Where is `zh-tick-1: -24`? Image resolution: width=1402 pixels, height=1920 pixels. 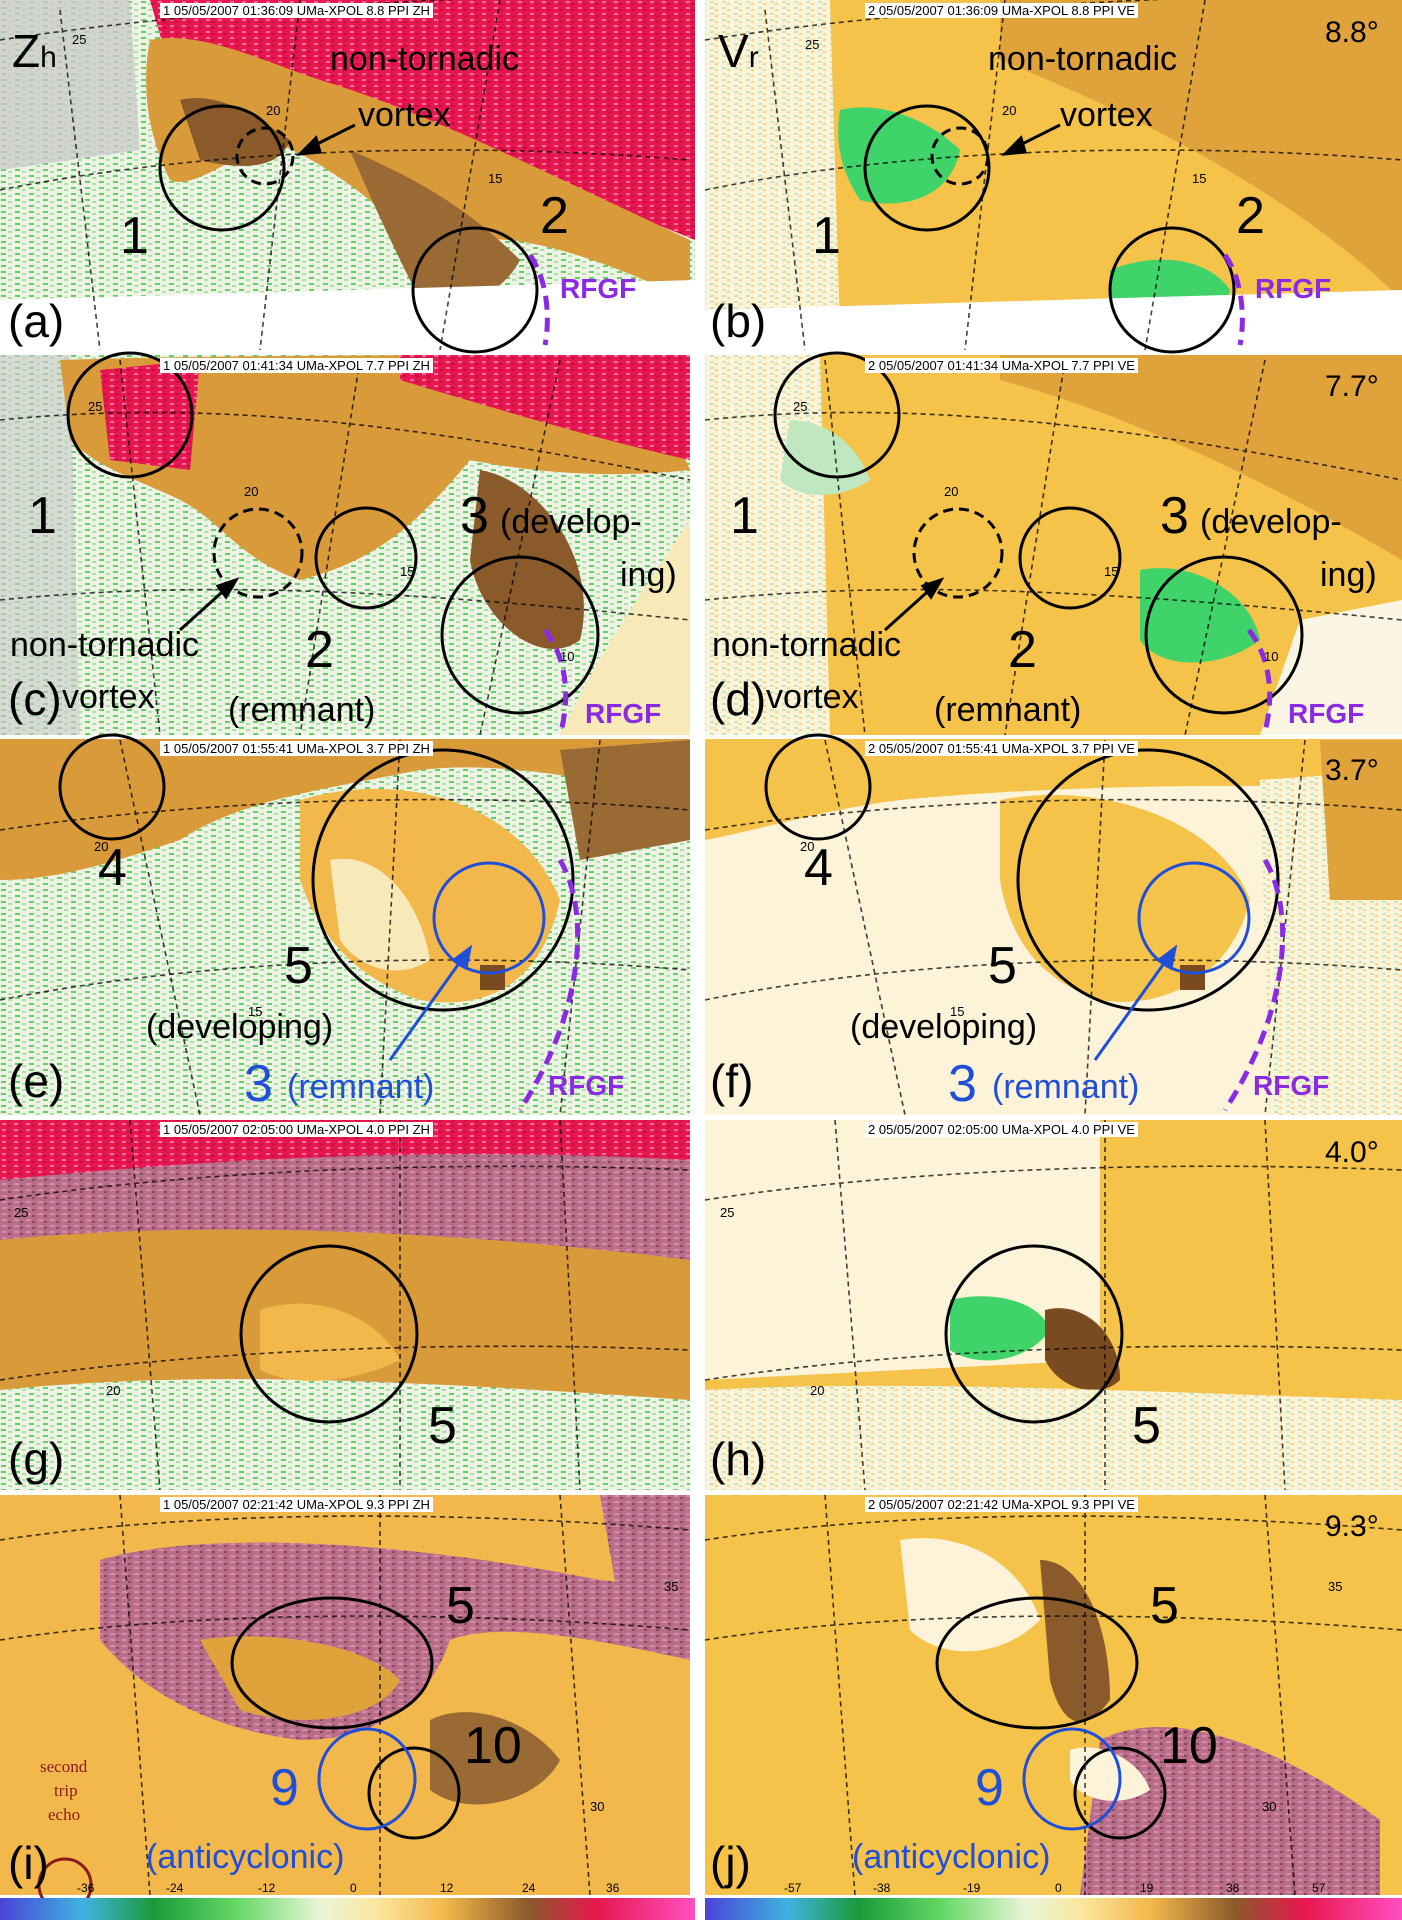 zh-tick-1: -24 is located at coordinates (175, 1888).